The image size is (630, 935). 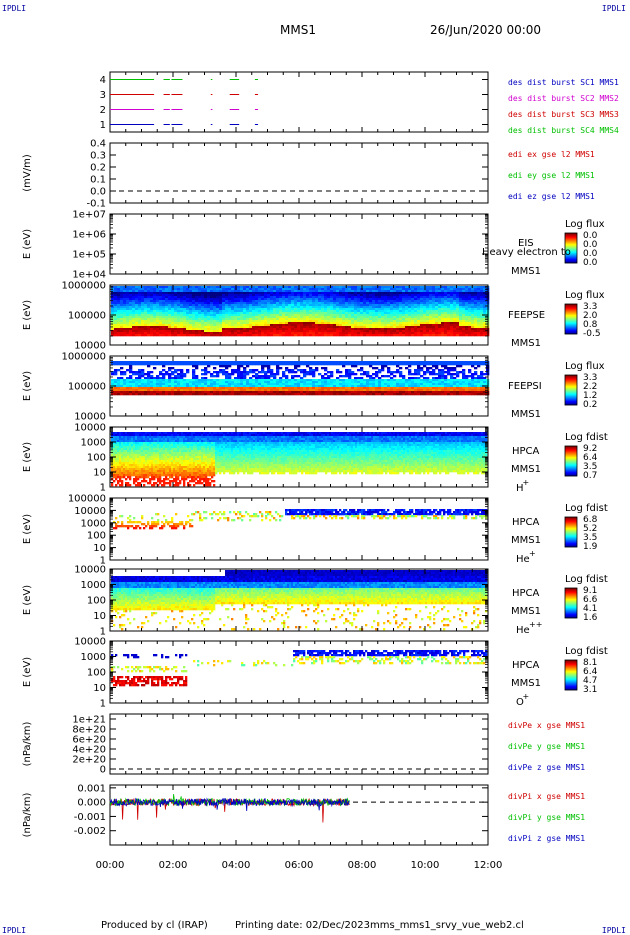 I want to click on p1-ytick-label: 2, so click(x=103, y=110).